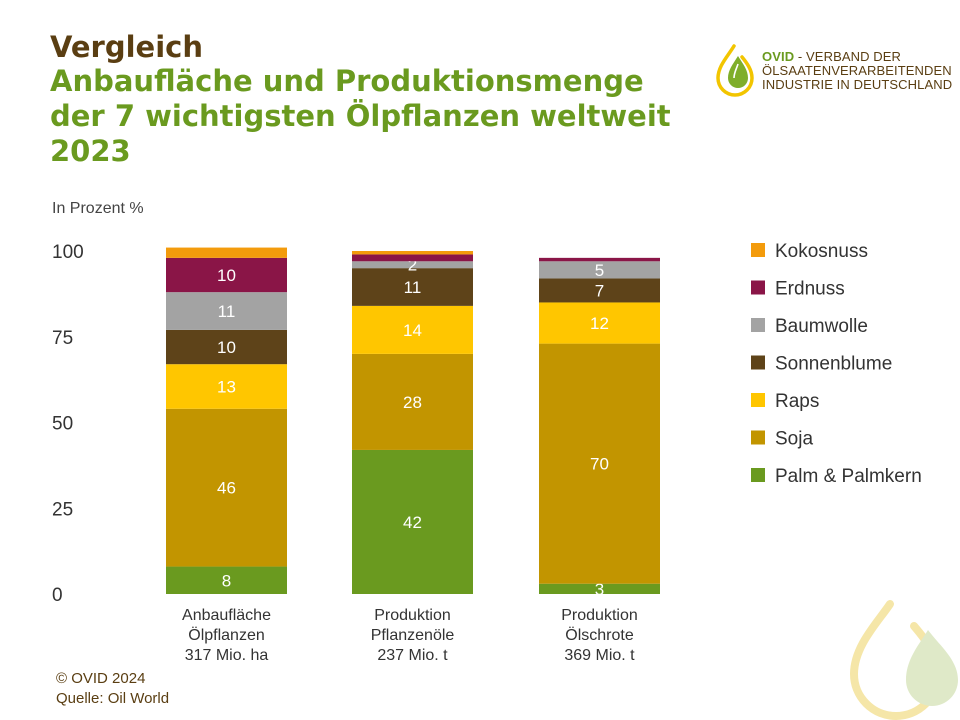 The width and height of the screenshot is (960, 720). Describe the element at coordinates (833, 364) in the screenshot. I see `legend-label: Sonnenblume` at that location.